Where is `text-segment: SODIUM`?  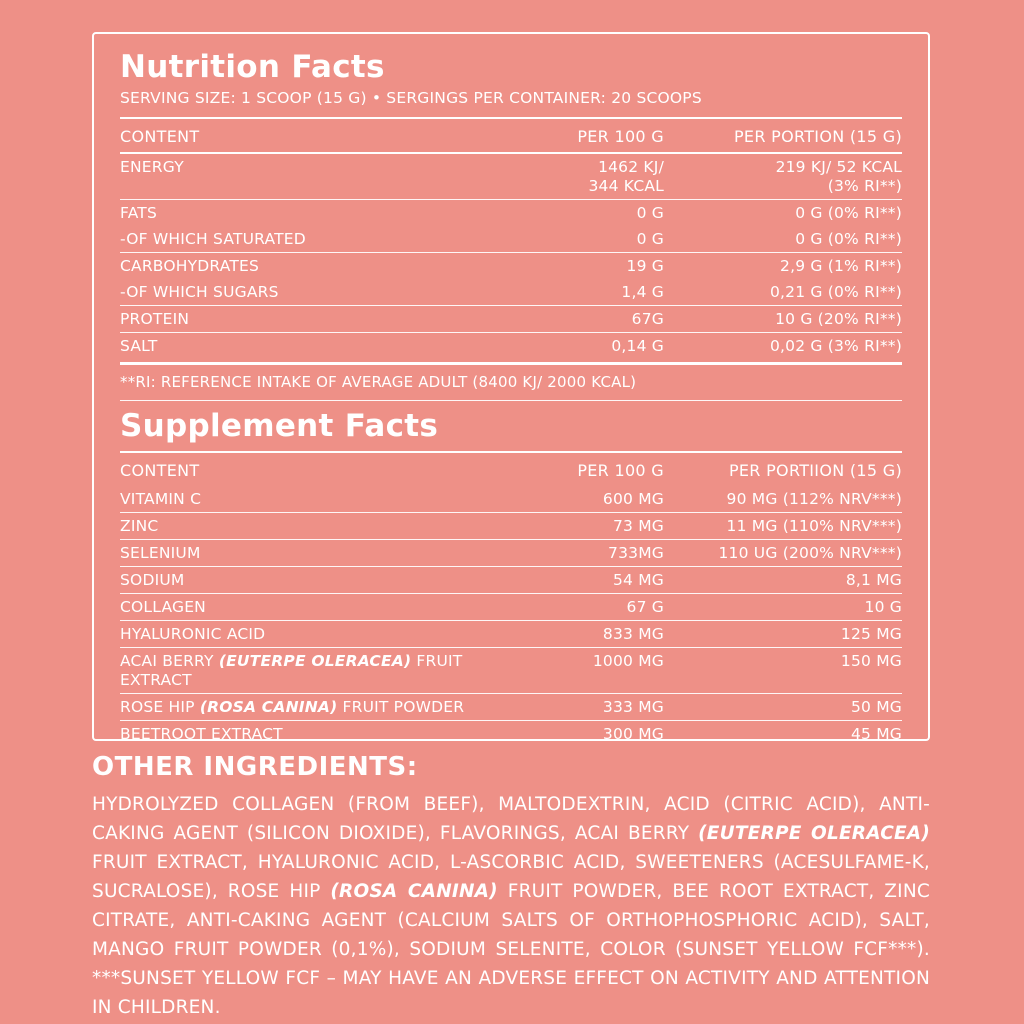 text-segment: SODIUM is located at coordinates (152, 579).